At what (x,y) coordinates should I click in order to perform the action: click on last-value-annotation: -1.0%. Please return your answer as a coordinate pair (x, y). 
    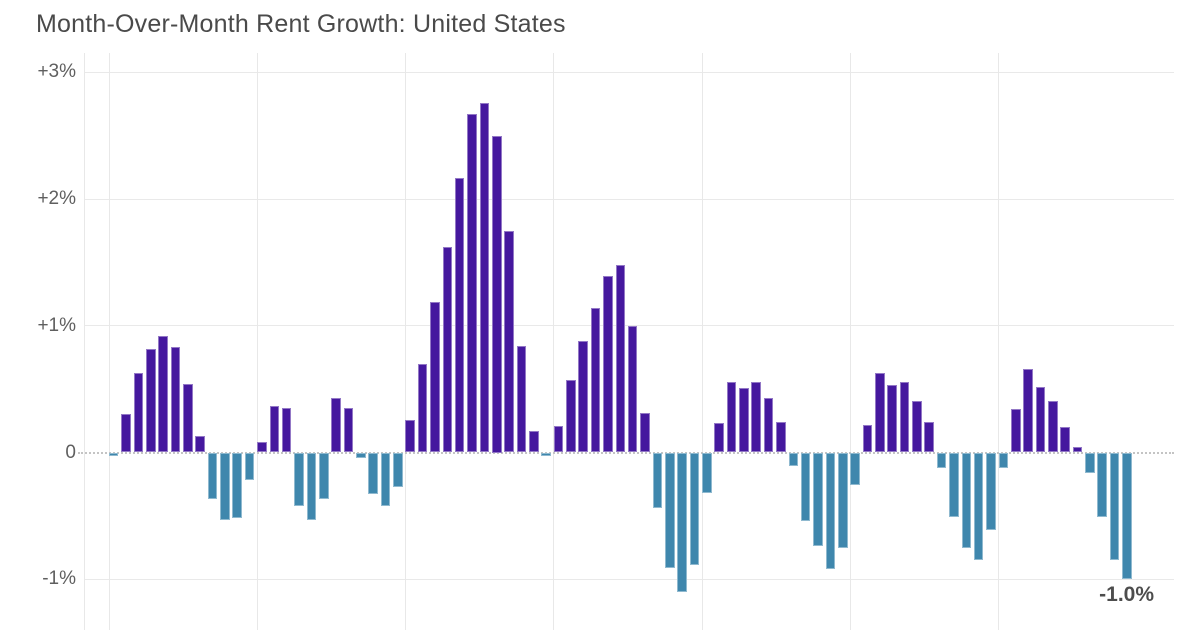
    Looking at the image, I should click on (1126, 594).